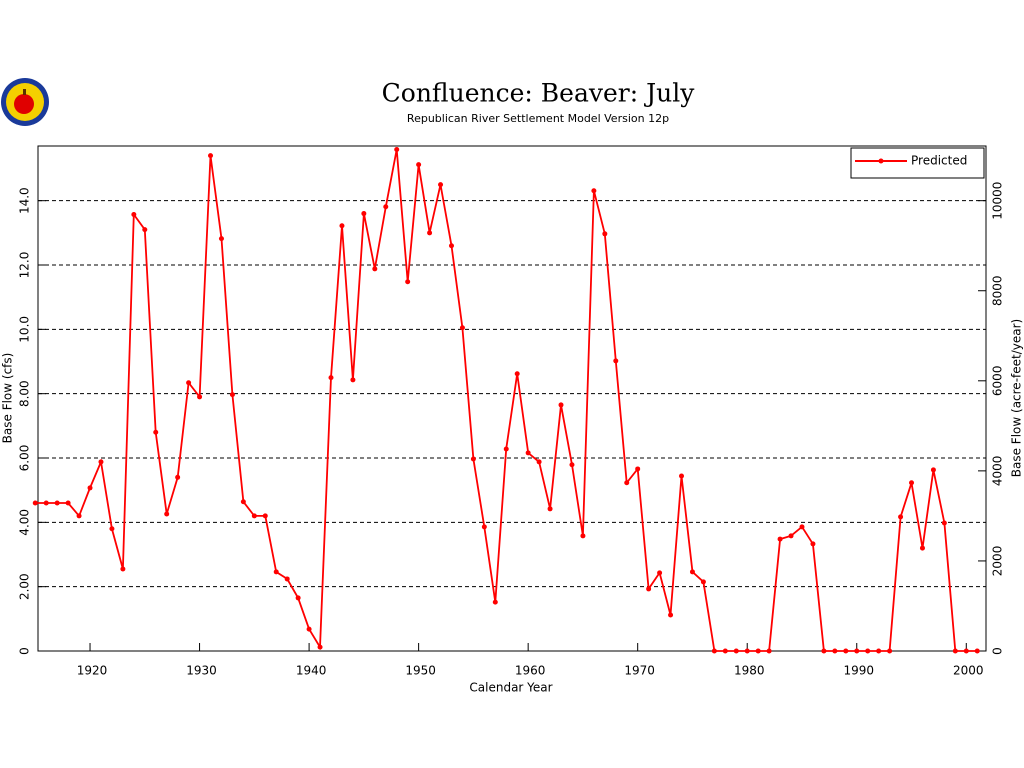 Image resolution: width=1024 pixels, height=768 pixels. What do you see at coordinates (858, 671) in the screenshot?
I see `x-tick-label: 1990` at bounding box center [858, 671].